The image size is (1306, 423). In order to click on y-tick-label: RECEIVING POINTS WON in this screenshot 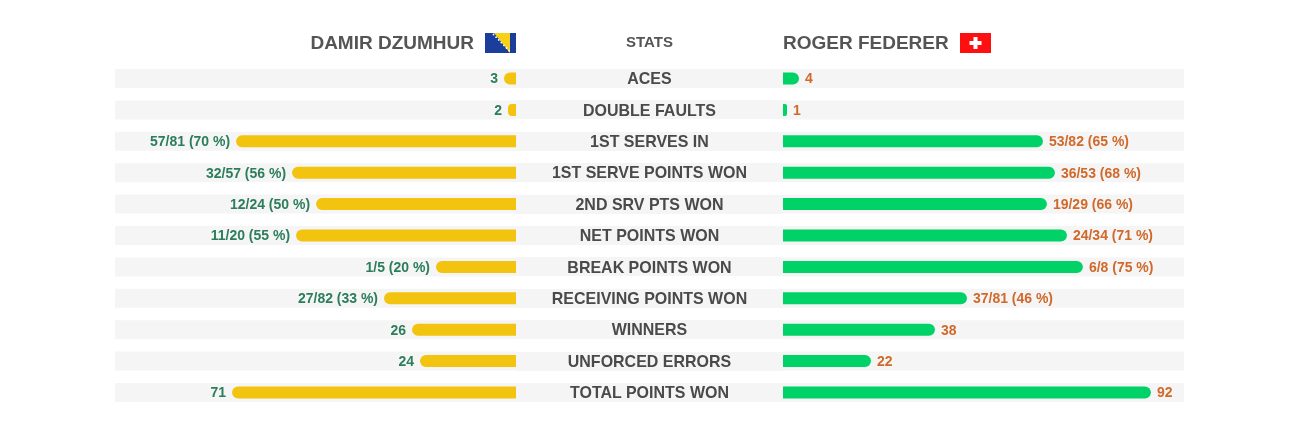, I will do `click(649, 298)`.